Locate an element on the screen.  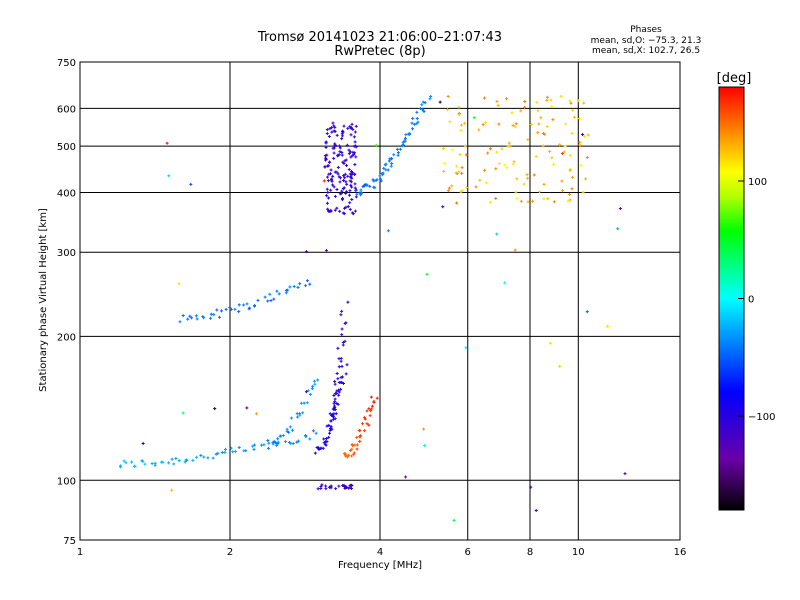
y-tick-label: 400 is located at coordinates (66, 193).